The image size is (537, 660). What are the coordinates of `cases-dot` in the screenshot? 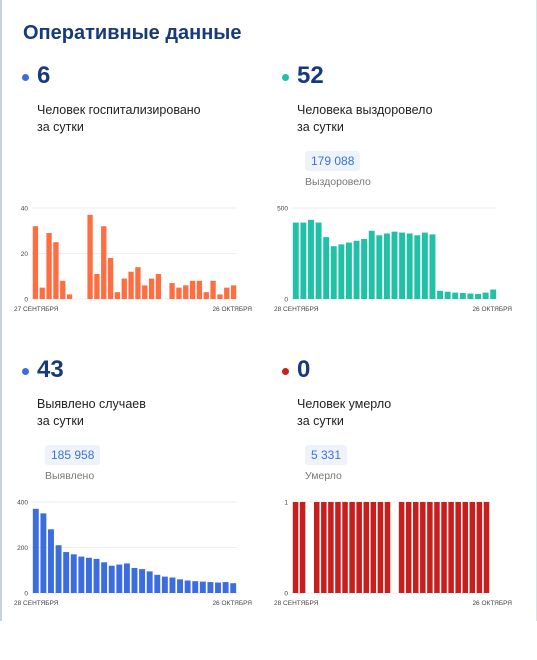 It's located at (25, 371).